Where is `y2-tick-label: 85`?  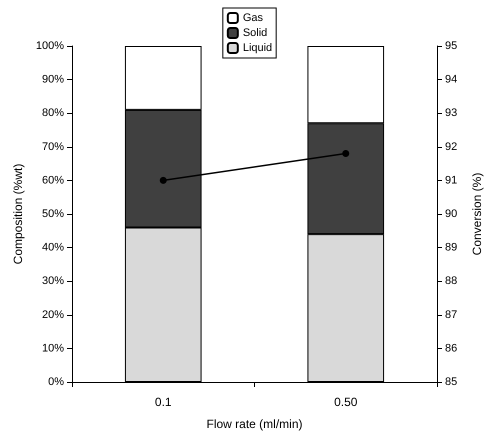
y2-tick-label: 85 is located at coordinates (451, 382).